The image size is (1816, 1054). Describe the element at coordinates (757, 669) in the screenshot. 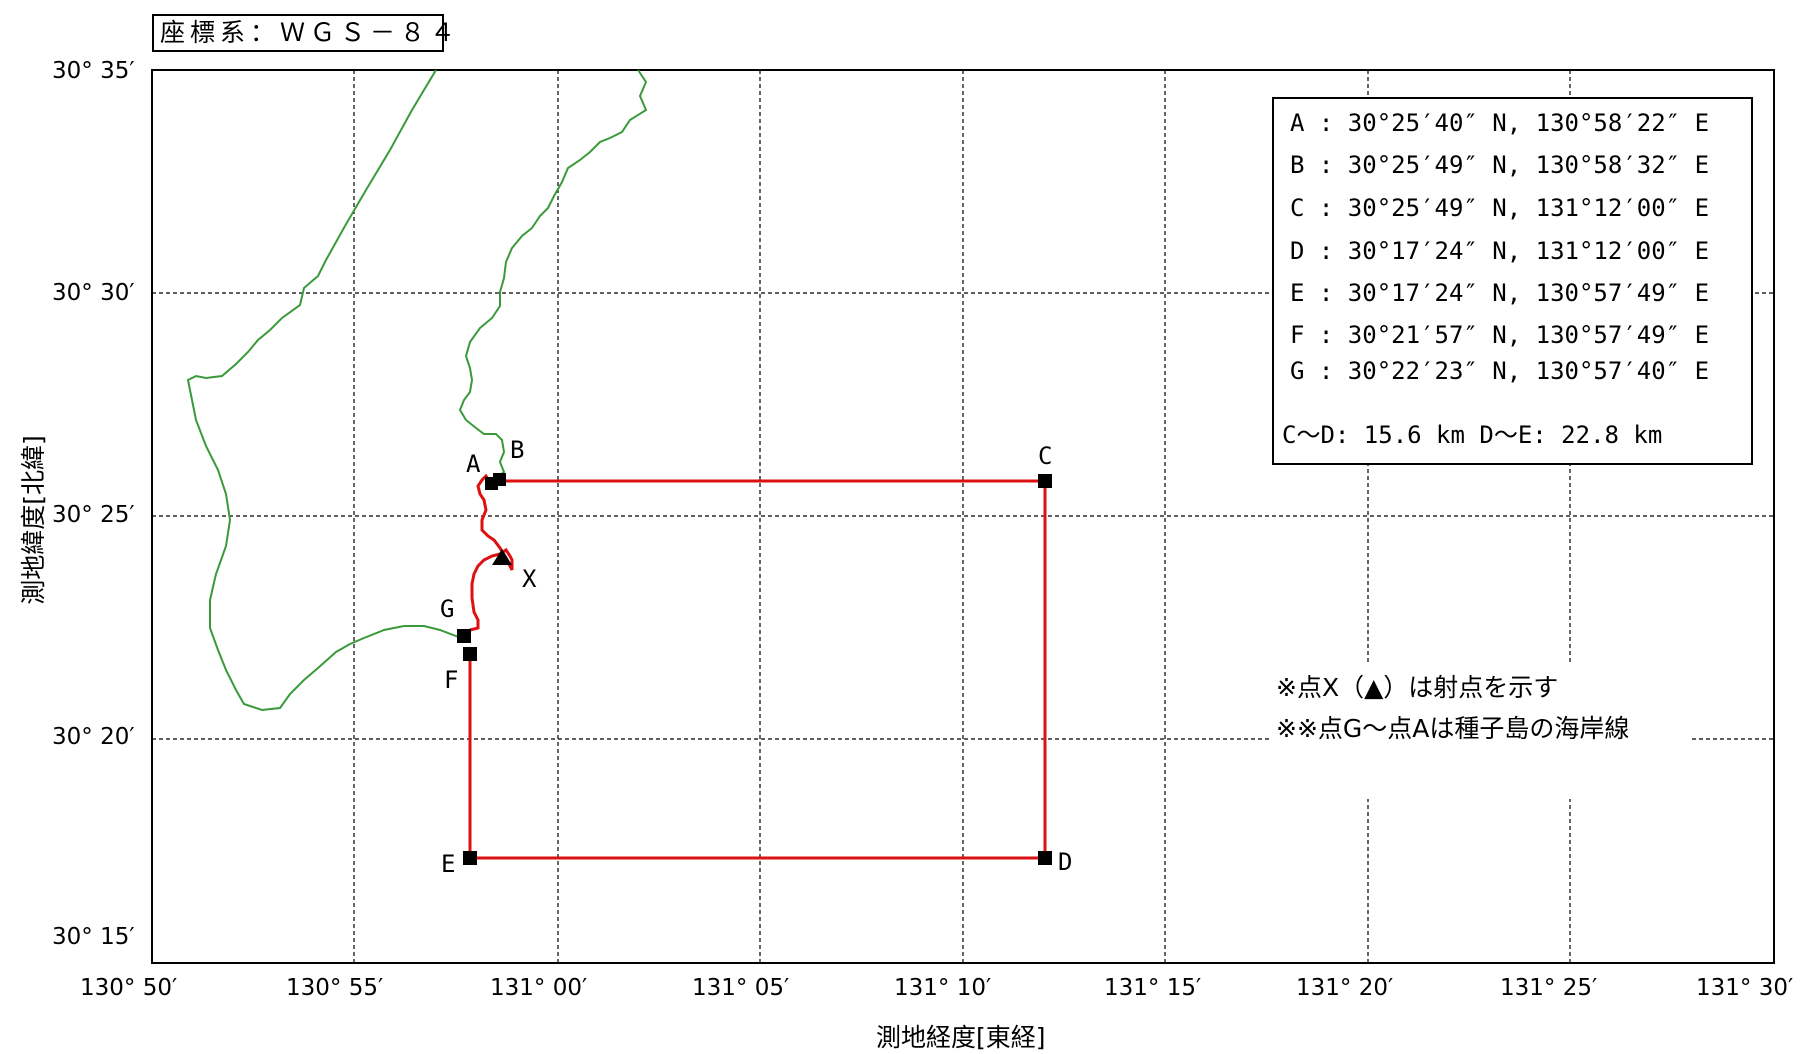

I see `area-boundary-rect` at that location.